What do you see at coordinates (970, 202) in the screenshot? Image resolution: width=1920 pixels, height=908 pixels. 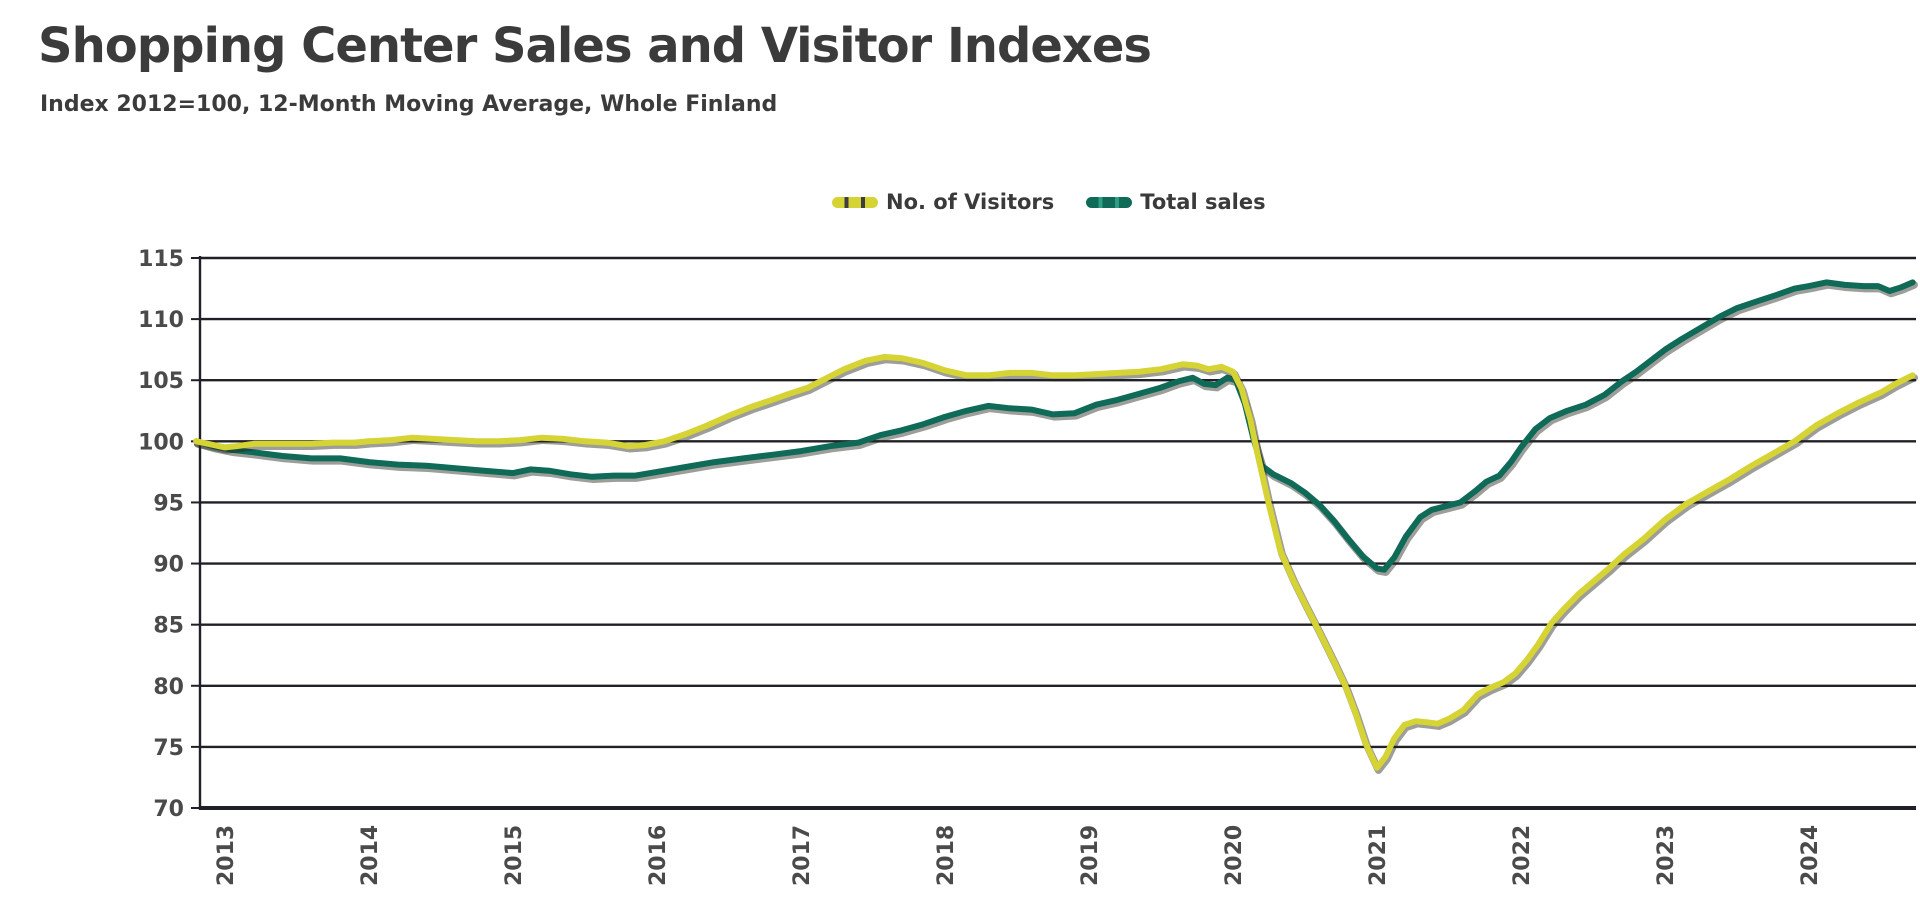 I see `legend-label-visitors: No. of Visitors` at bounding box center [970, 202].